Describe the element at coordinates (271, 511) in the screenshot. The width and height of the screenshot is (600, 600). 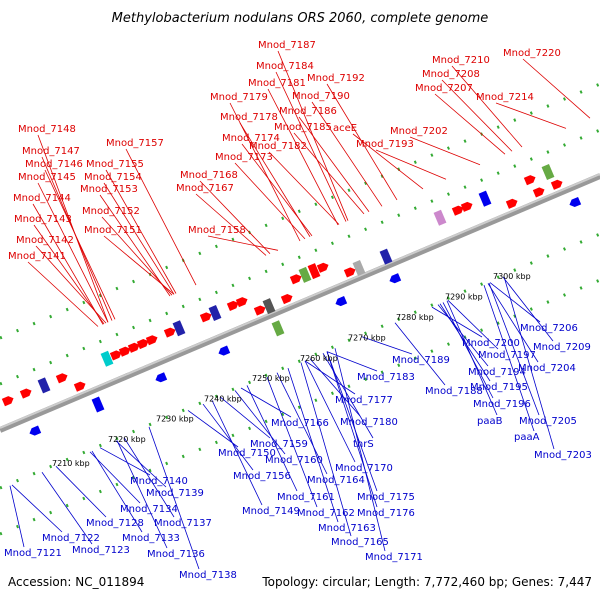
I see `gene-label-bottom: Mnod_7149` at that location.